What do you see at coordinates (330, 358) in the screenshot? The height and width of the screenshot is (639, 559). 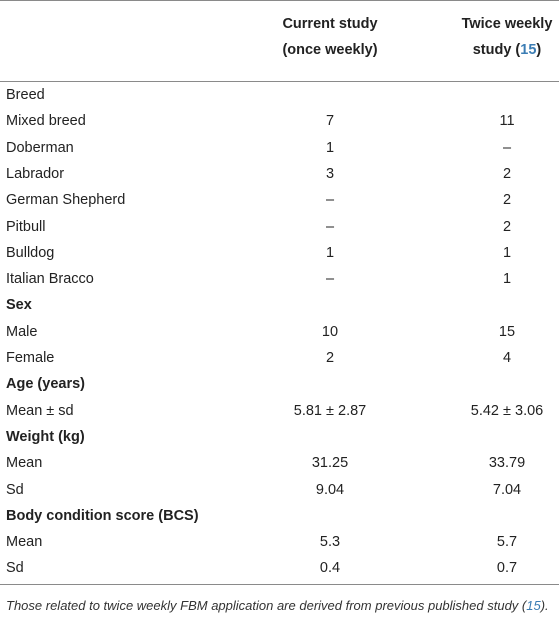 I see `cell-current-study: 2` at bounding box center [330, 358].